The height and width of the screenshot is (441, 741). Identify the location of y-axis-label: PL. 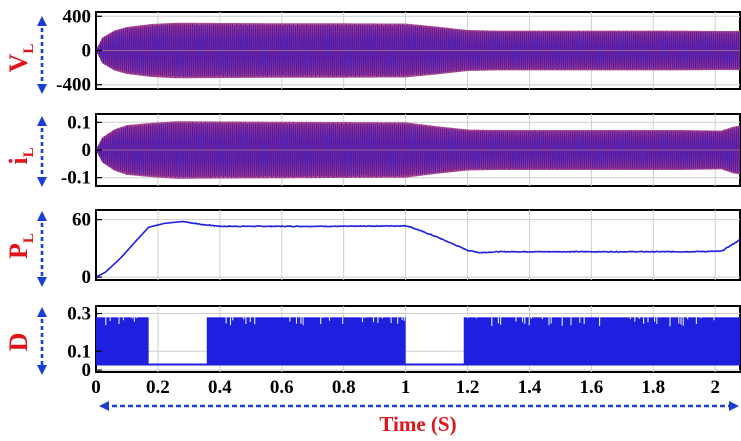
(20, 246).